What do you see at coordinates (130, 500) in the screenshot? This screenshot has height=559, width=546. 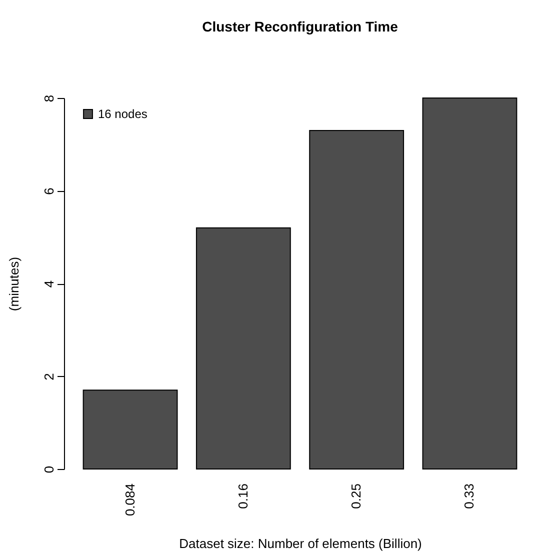 I see `x-tick-label: 0.084` at bounding box center [130, 500].